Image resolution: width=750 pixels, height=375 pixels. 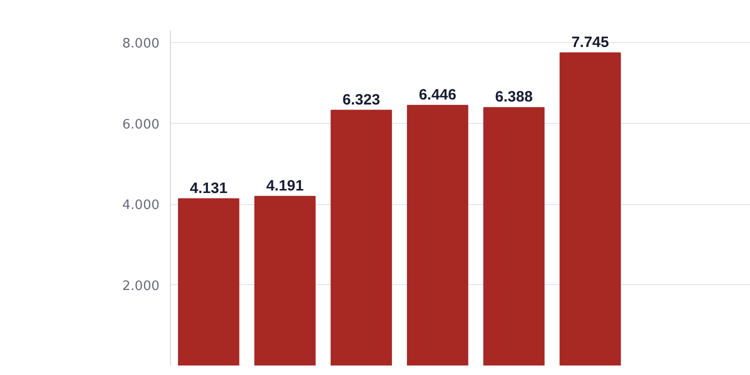 I want to click on data-label: 4.191, so click(x=285, y=185).